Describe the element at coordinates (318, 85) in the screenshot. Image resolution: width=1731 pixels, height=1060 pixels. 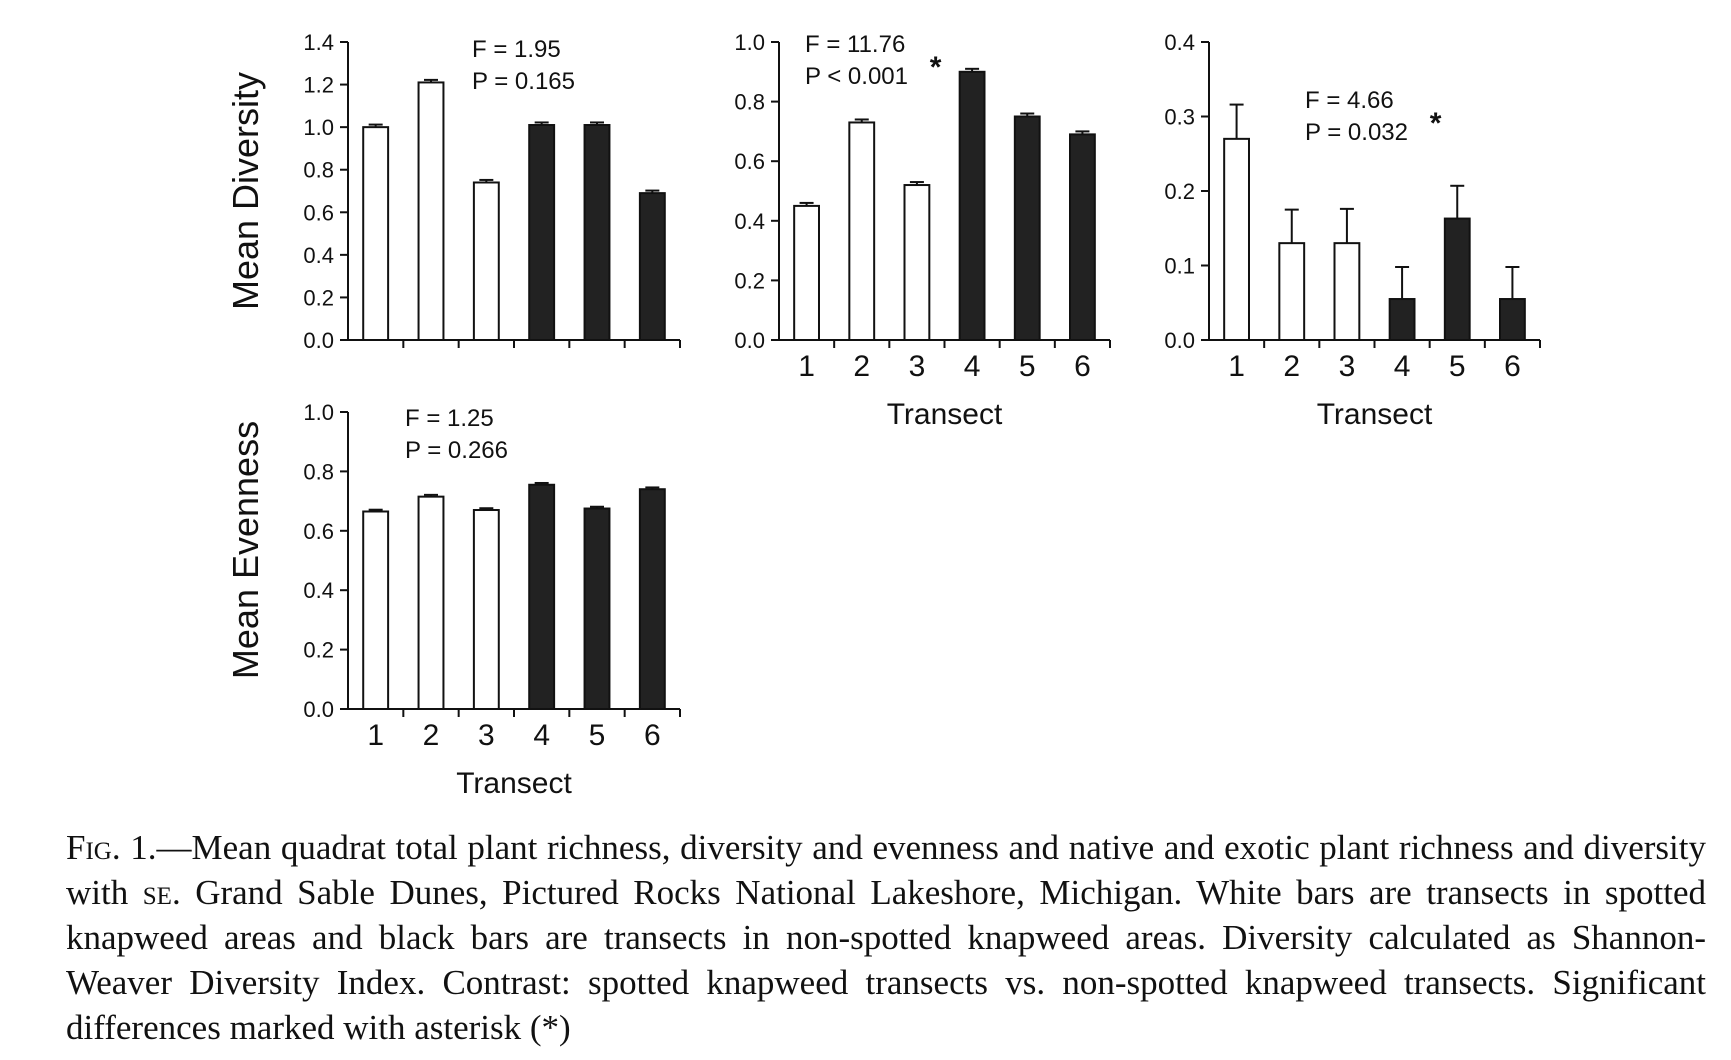
I see `y-tick-label: 1.2` at that location.